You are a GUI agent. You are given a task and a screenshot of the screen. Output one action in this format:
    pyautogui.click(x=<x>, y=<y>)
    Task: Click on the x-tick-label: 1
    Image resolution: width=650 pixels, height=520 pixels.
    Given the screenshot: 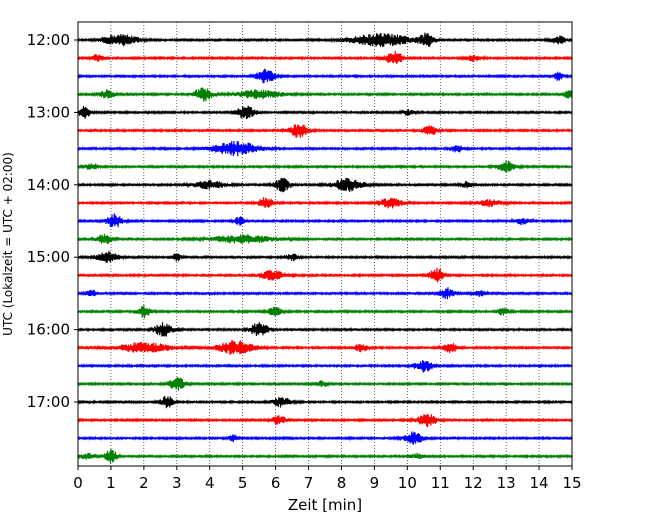 What is the action you would take?
    pyautogui.click(x=111, y=483)
    